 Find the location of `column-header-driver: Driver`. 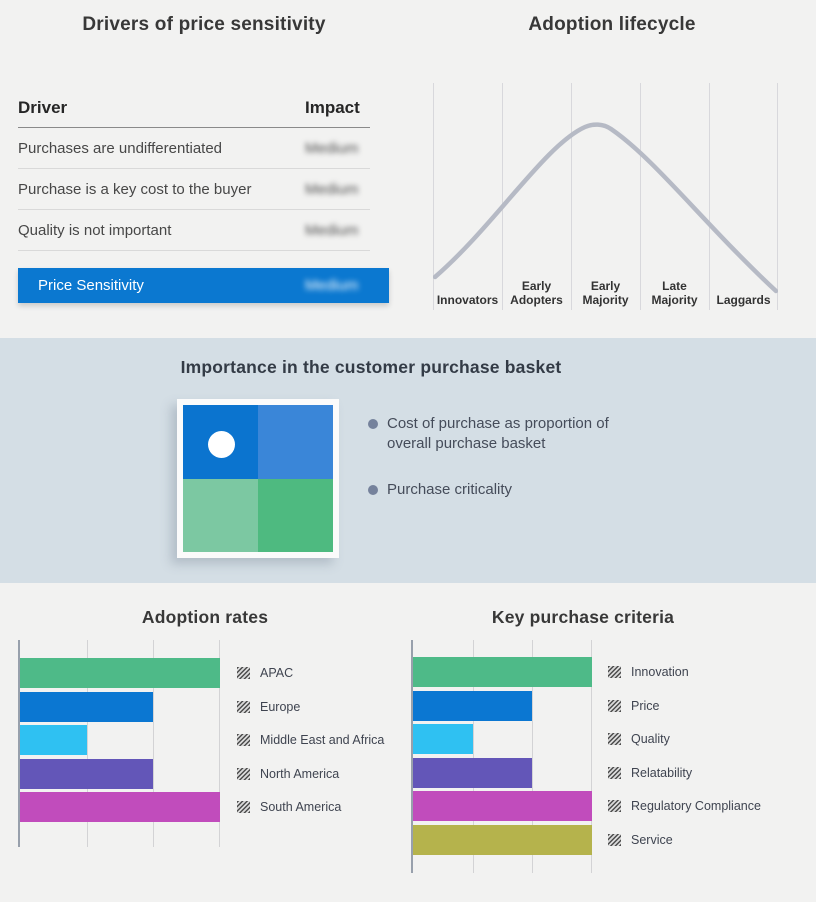

column-header-driver: Driver is located at coordinates (43, 107).